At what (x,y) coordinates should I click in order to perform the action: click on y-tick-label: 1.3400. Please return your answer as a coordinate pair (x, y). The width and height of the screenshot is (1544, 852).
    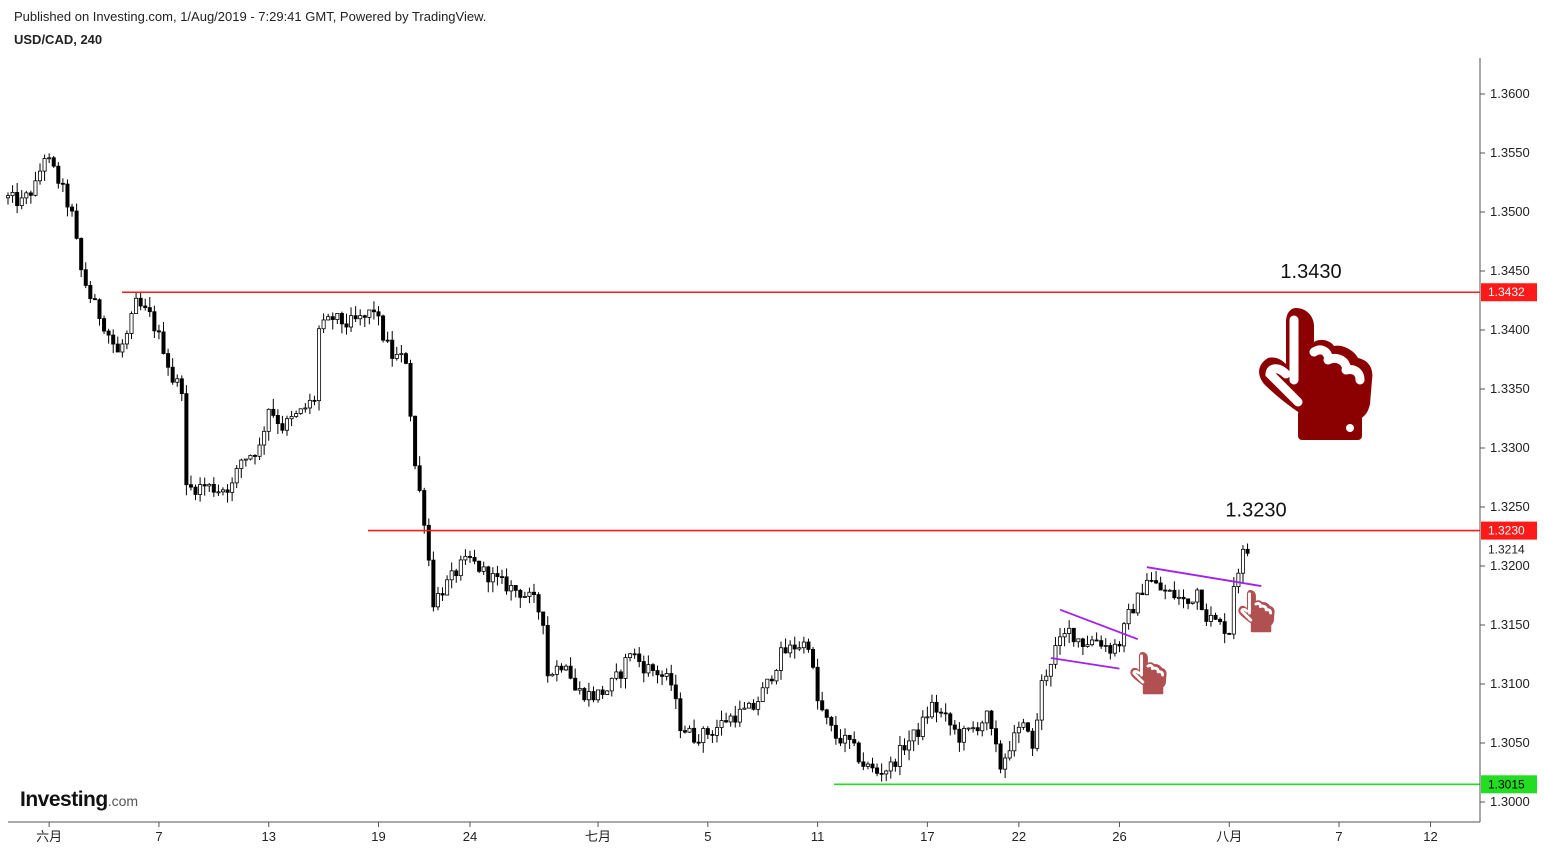
    Looking at the image, I should click on (1510, 329).